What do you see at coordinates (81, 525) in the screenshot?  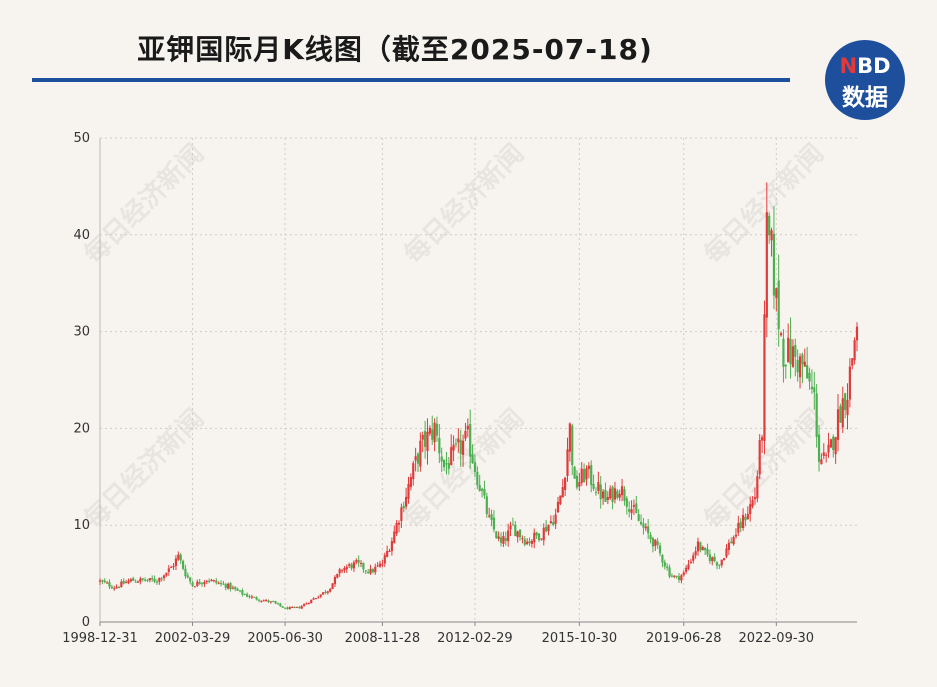 I see `y-tick-label: 10` at bounding box center [81, 525].